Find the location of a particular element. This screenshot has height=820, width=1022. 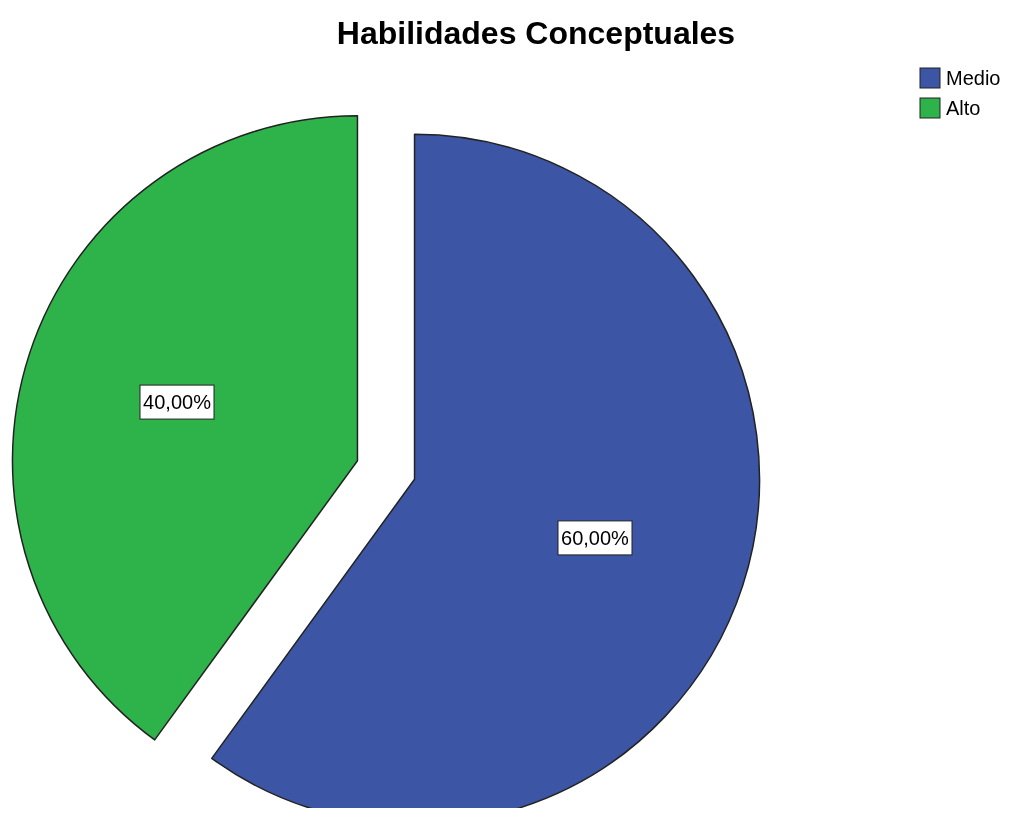

legend-label: Medio is located at coordinates (973, 78).